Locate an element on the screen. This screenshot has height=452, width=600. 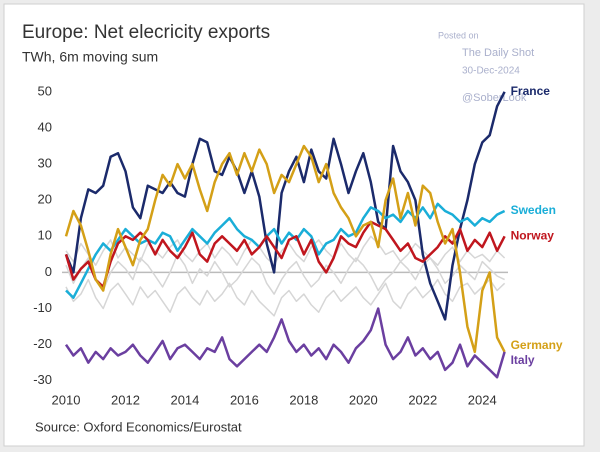
series-label: Germany is located at coordinates (537, 345).